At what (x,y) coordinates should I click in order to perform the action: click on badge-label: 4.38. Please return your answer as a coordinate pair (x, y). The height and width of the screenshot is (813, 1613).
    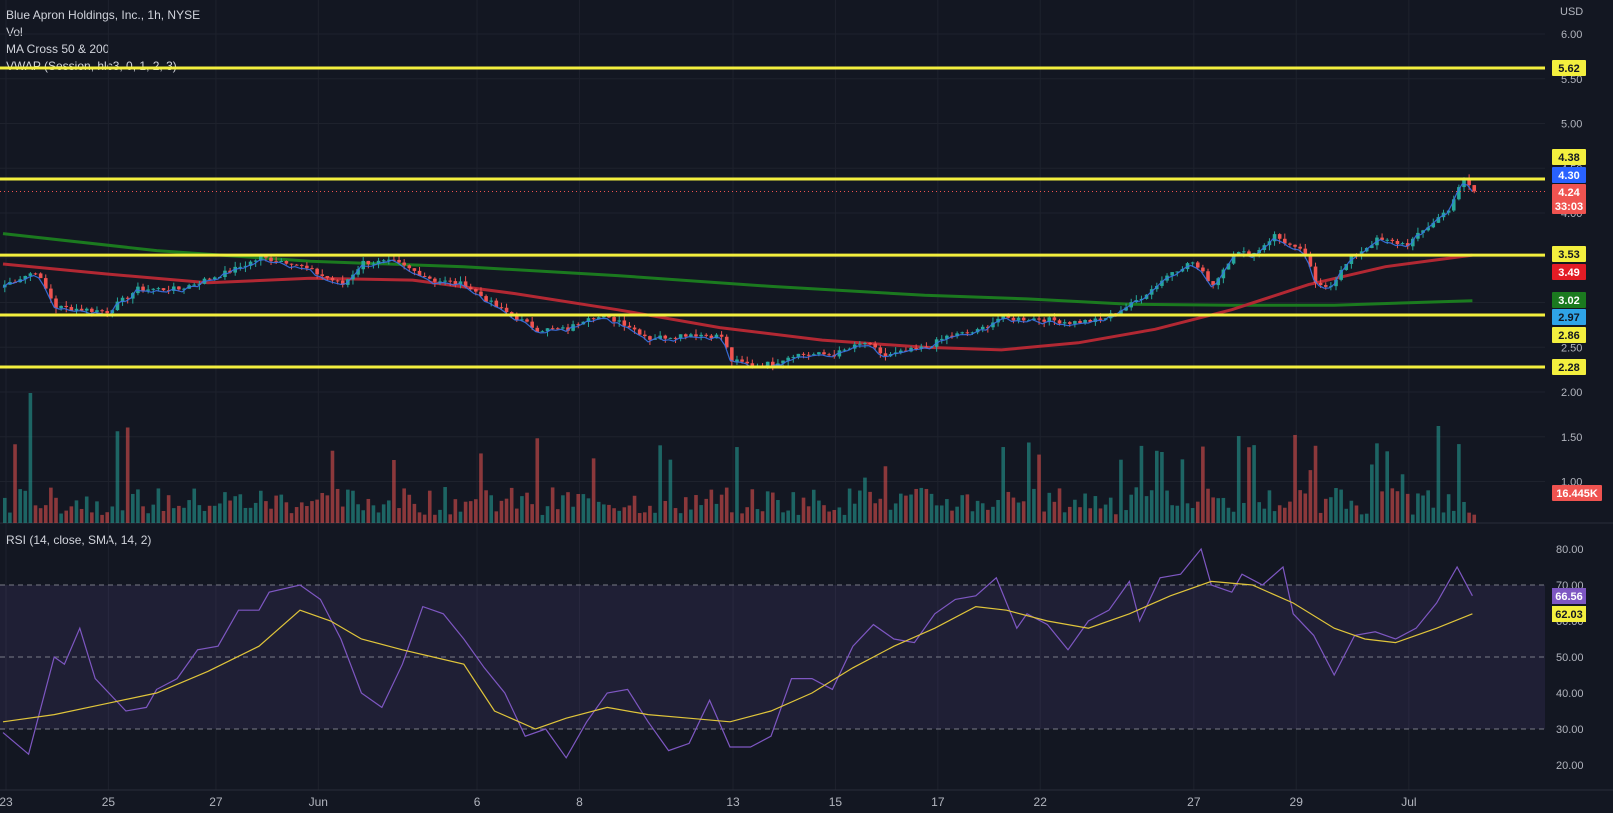
    Looking at the image, I should click on (1568, 158).